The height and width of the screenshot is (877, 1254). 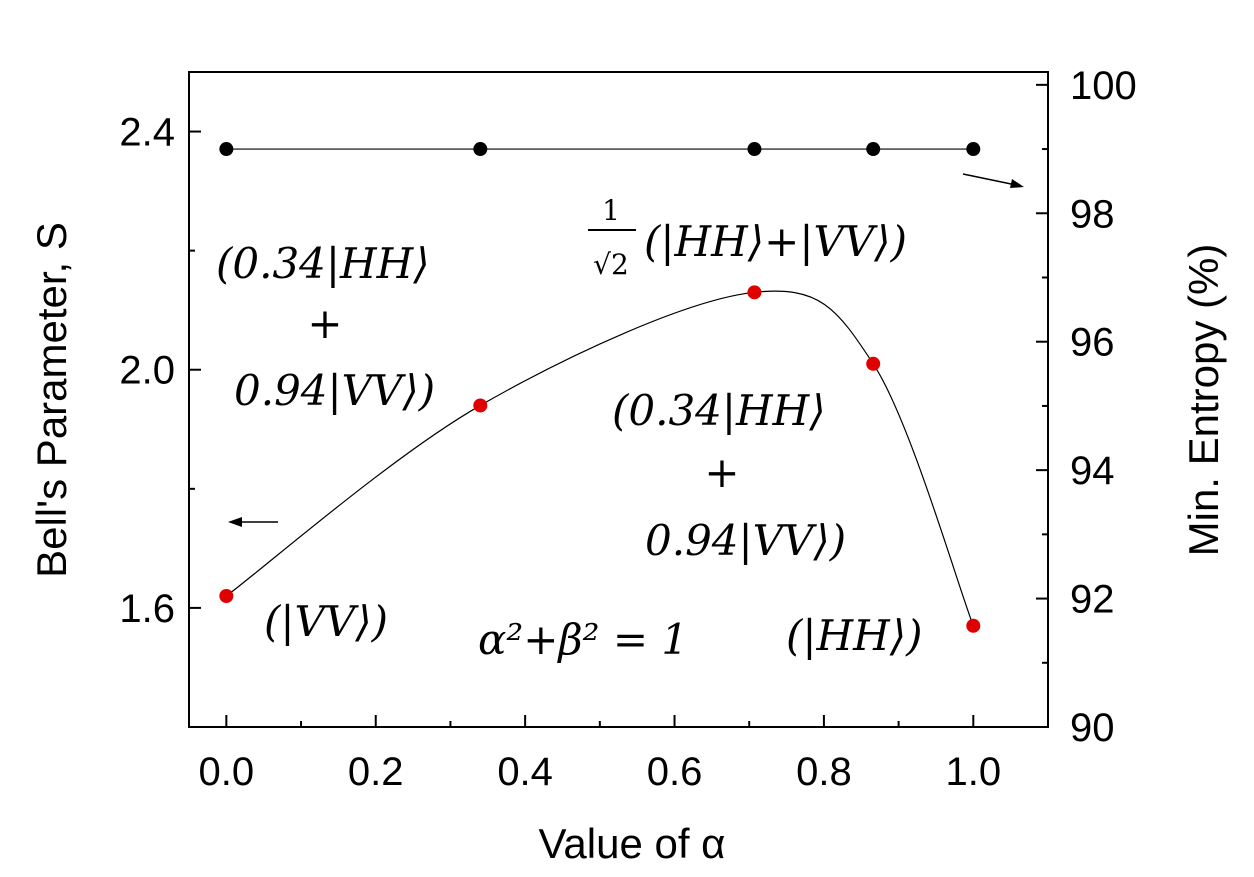 What do you see at coordinates (323, 263) in the screenshot?
I see `annotation-state-left-line1: (0.34|HH⟩` at bounding box center [323, 263].